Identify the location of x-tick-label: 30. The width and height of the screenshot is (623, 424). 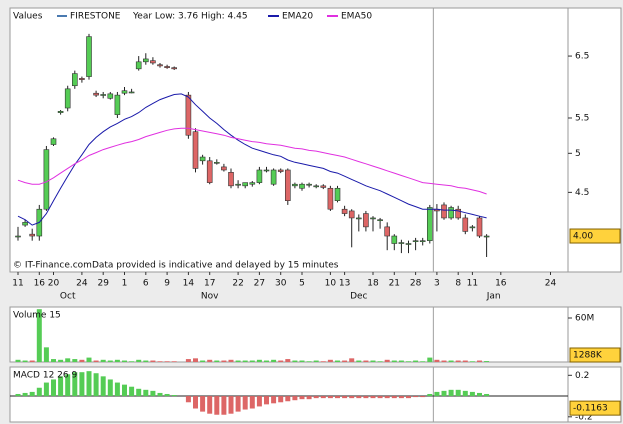
(281, 284).